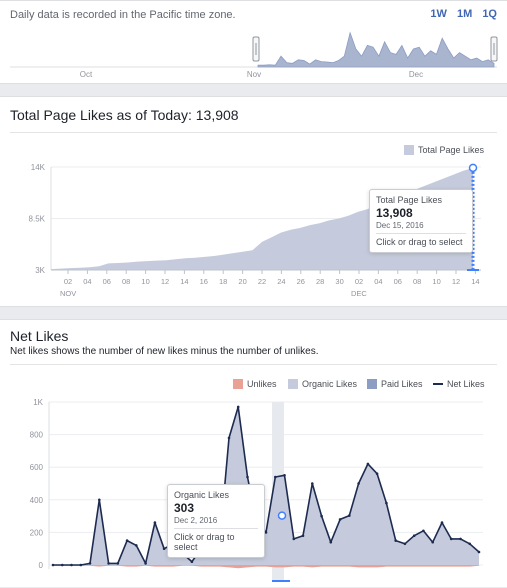 Image resolution: width=507 pixels, height=588 pixels. Describe the element at coordinates (489, 14) in the screenshot. I see `range-button-1q: 1Q` at that location.